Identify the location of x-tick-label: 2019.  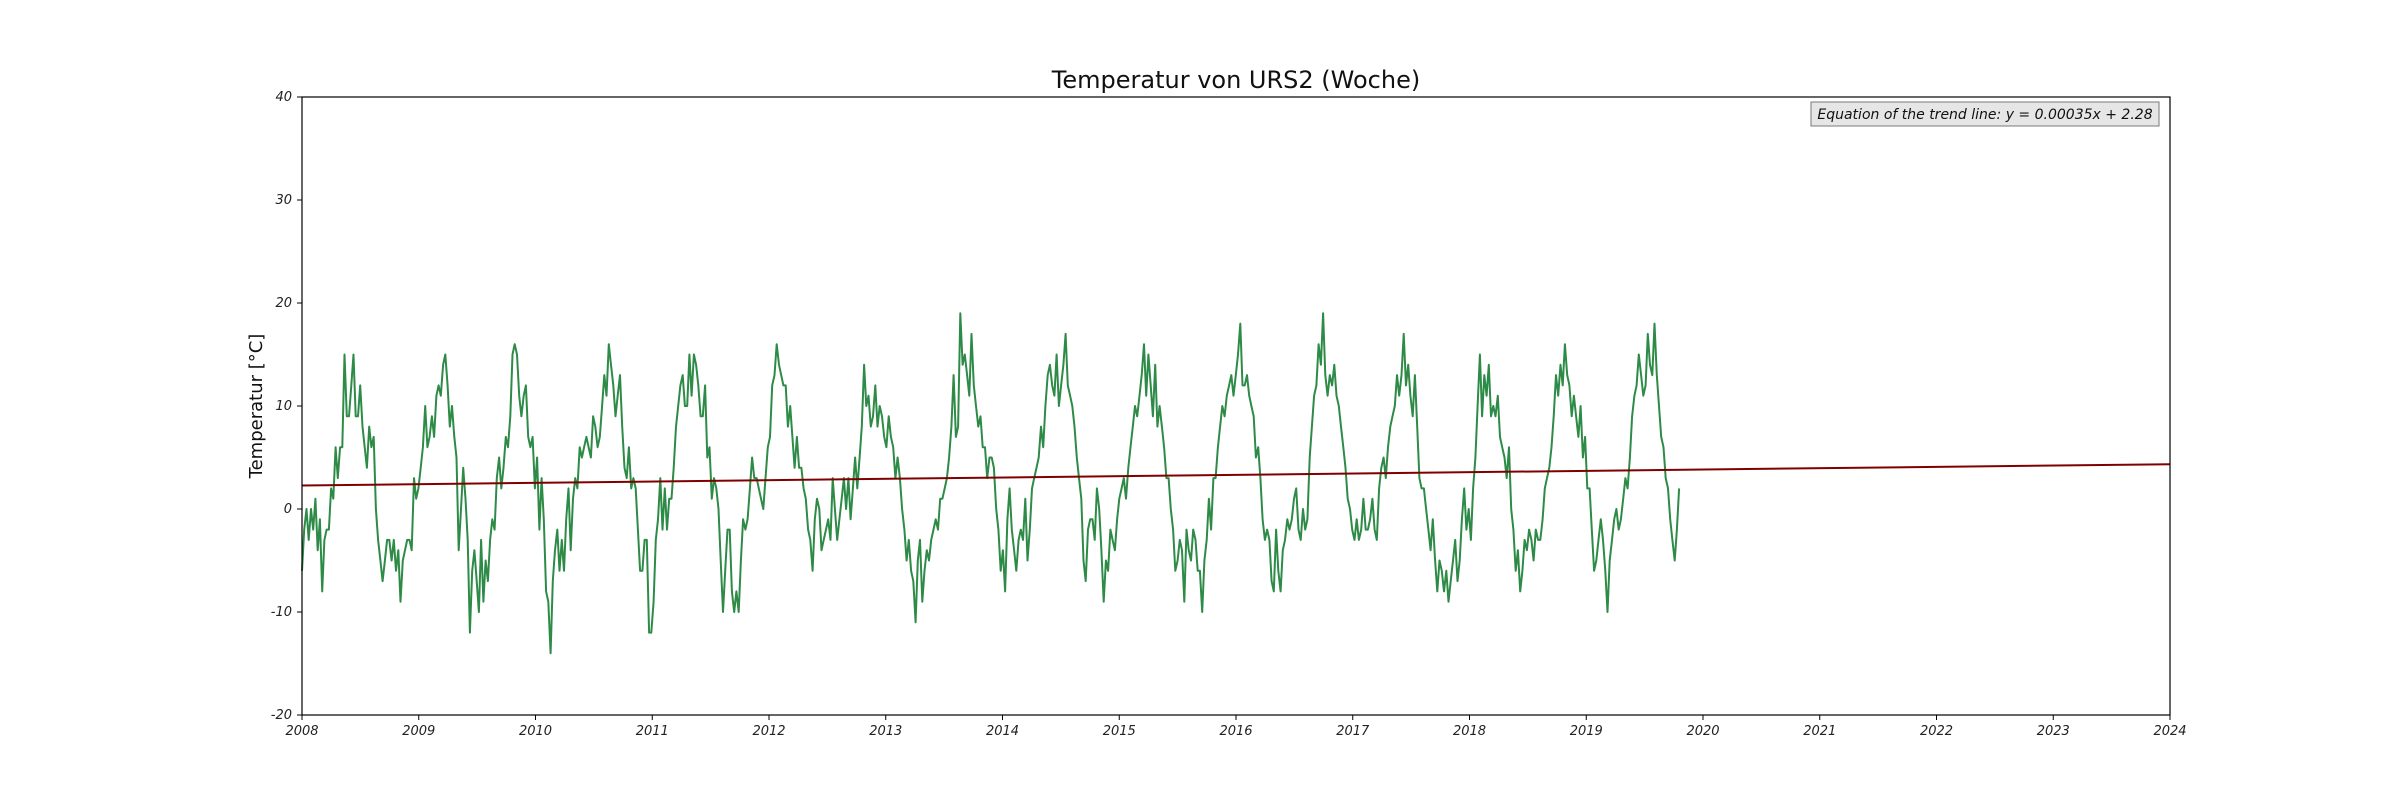
(1586, 731).